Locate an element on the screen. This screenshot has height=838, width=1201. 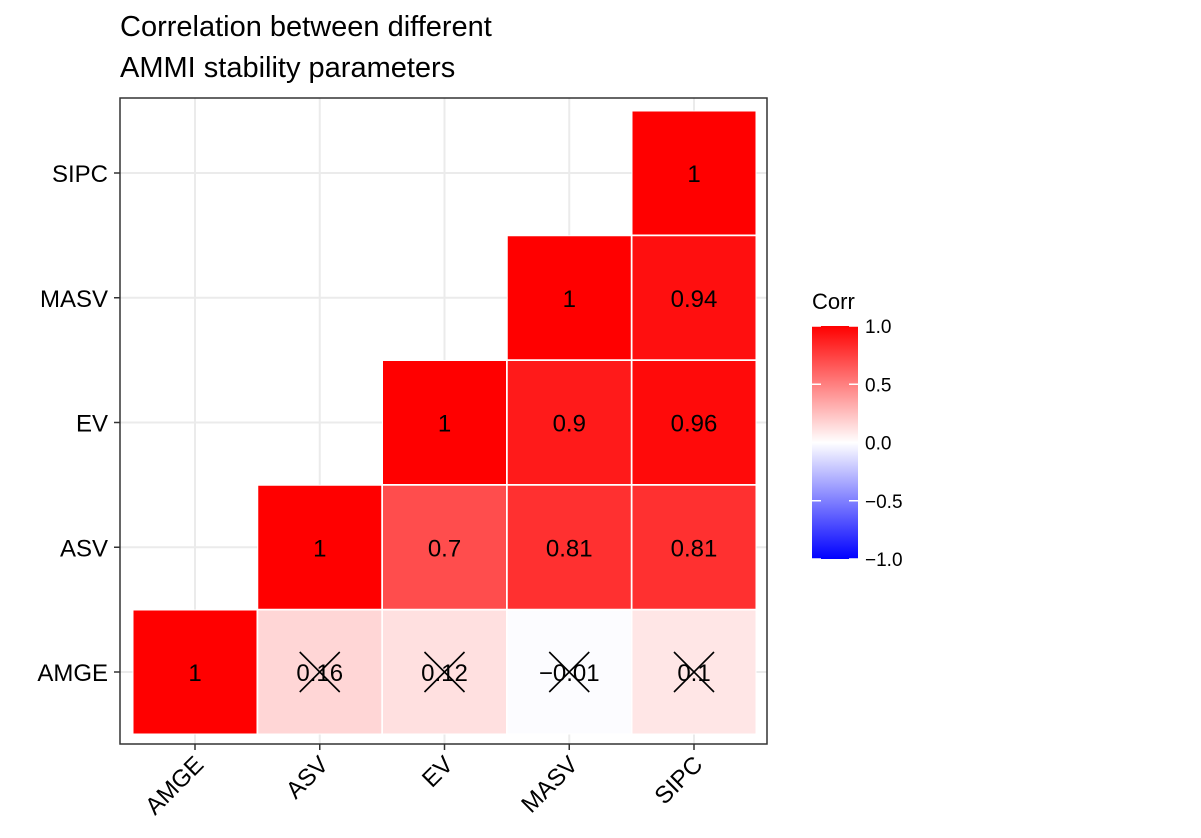
heatmap-cell-sipc-masv is located at coordinates (694, 298).